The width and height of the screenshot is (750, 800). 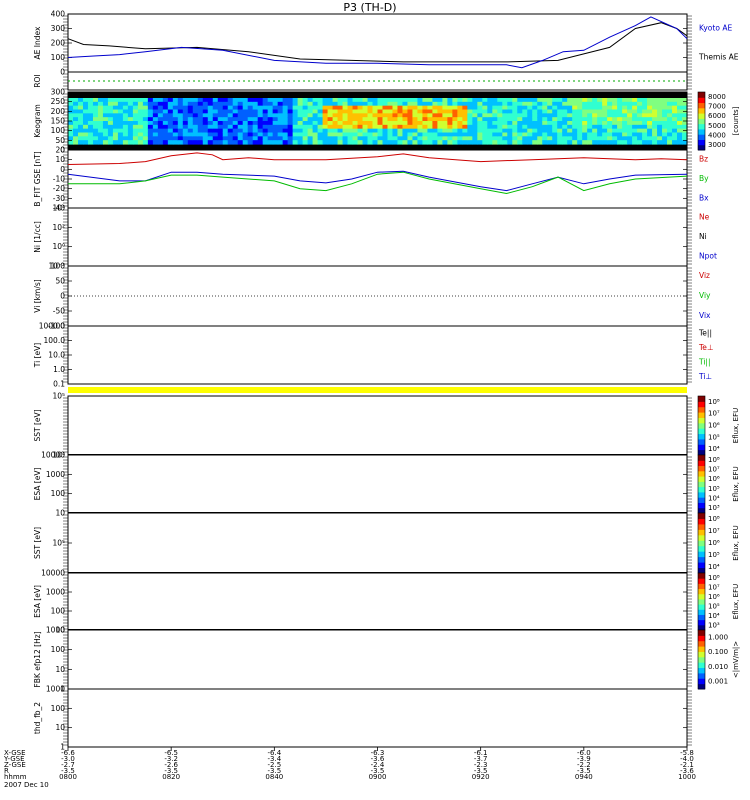 I want to click on y-axis-label: Ti [eV], so click(x=37, y=355).